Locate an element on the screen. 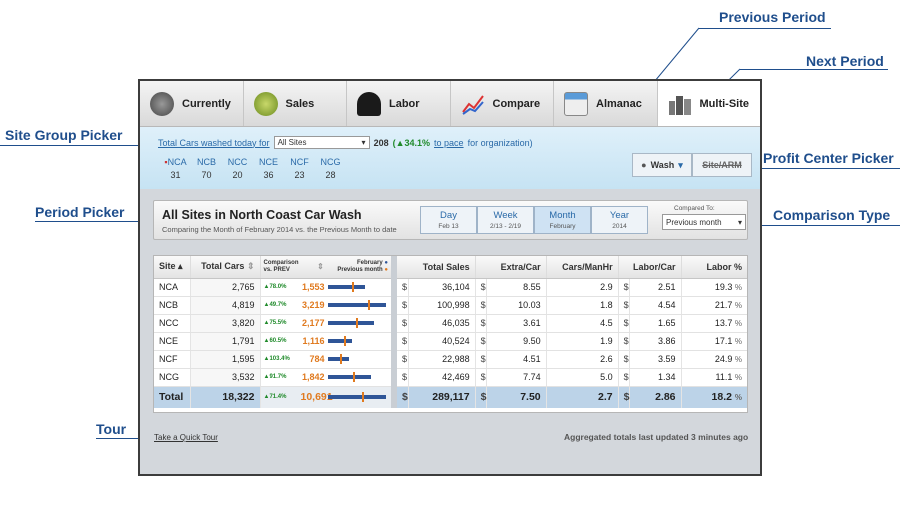 This screenshot has width=905, height=526. comparison-bar is located at coordinates (357, 341).